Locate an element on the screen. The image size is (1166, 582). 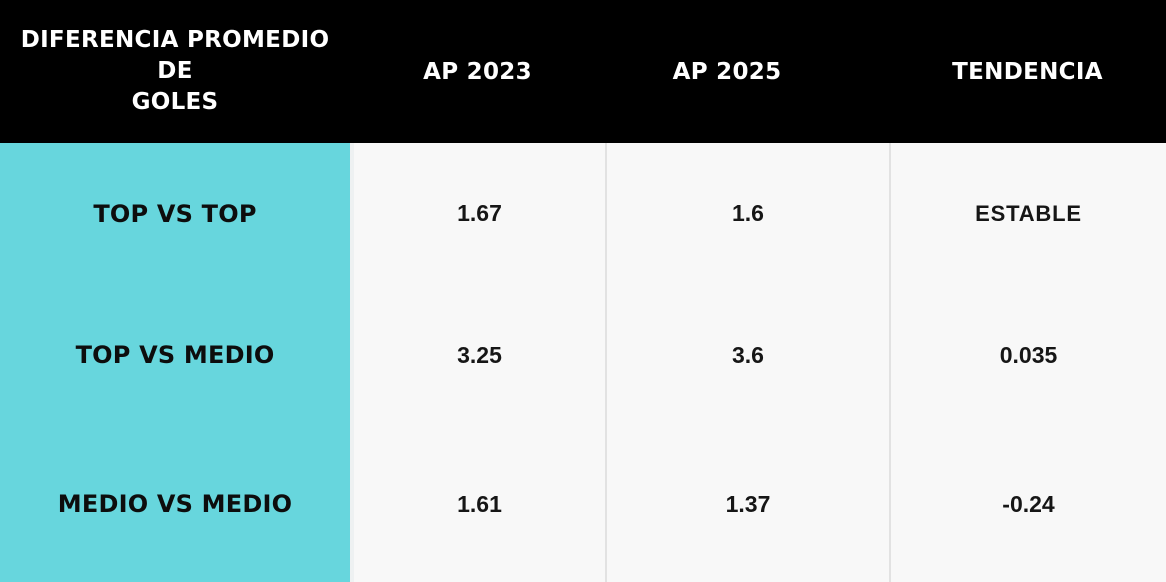
cell-top-vs-medio-ap2023: 3.25 is located at coordinates (477, 355).